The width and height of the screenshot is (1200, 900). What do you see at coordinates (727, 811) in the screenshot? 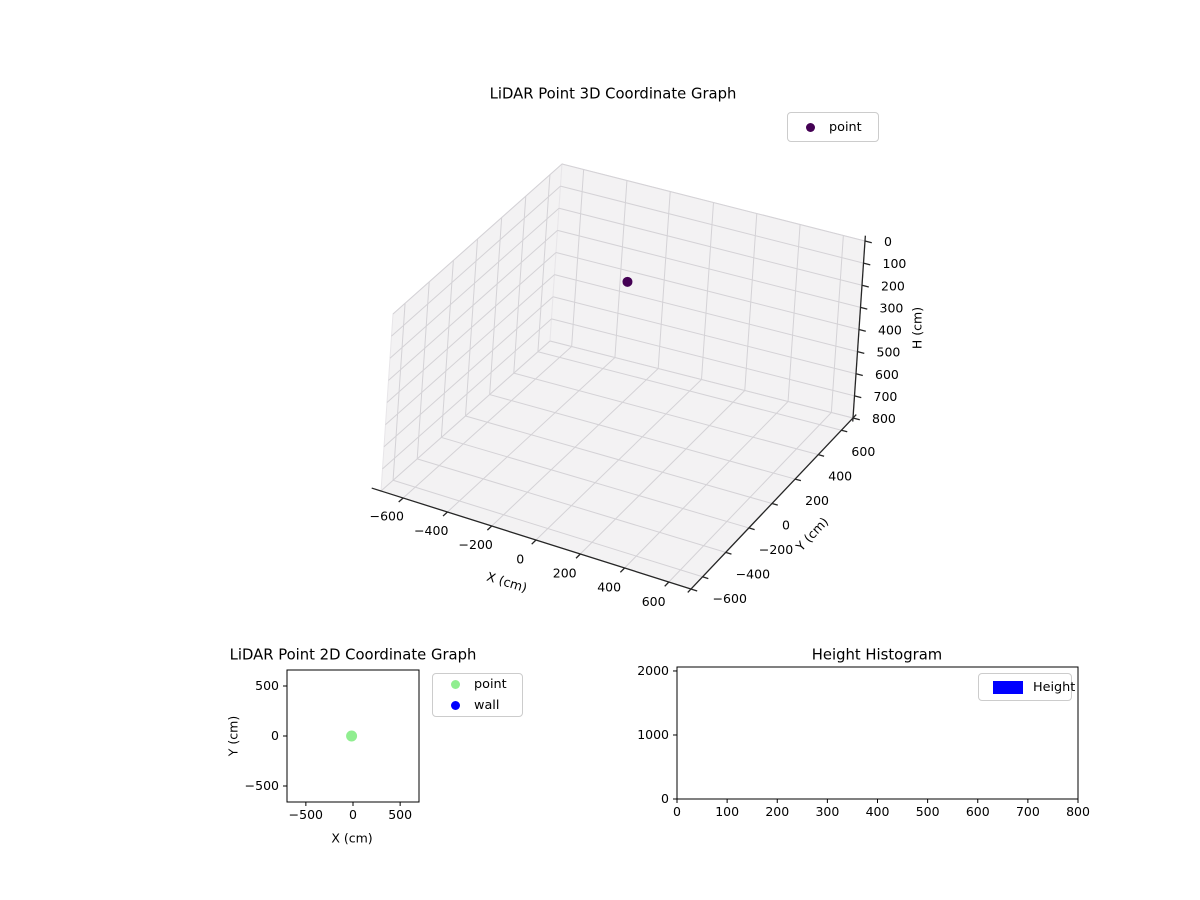
I see `x-tick-label: 100` at bounding box center [727, 811].